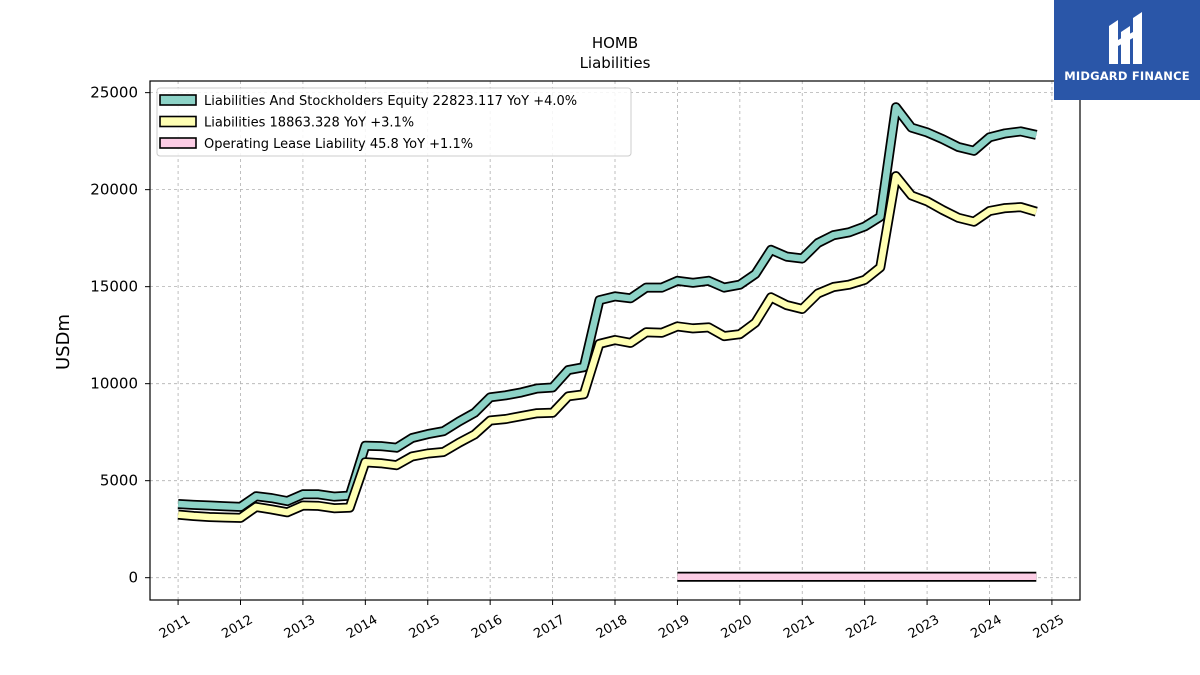 This screenshot has height=675, width=1200. What do you see at coordinates (986, 627) in the screenshot?
I see `x-tick-label: 2024` at bounding box center [986, 627].